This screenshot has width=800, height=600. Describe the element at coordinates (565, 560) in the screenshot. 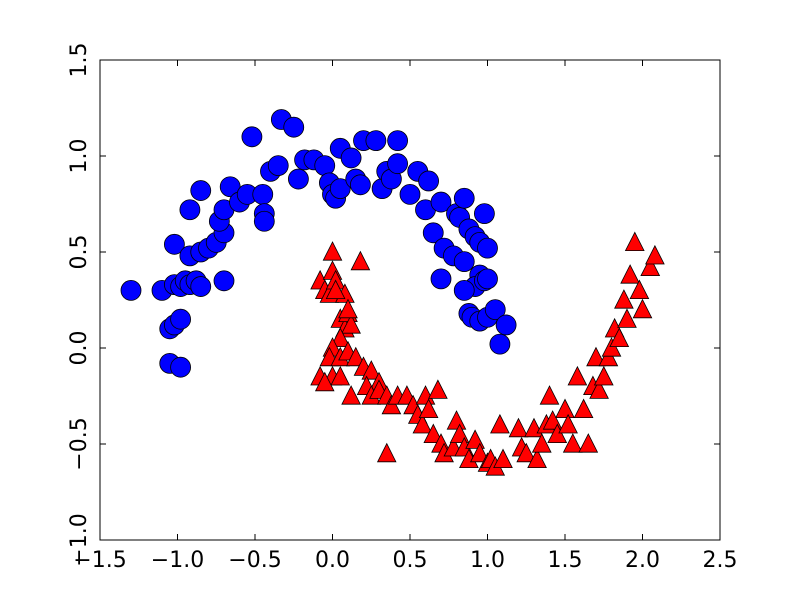

I see `x-tick-label: 1.5` at that location.